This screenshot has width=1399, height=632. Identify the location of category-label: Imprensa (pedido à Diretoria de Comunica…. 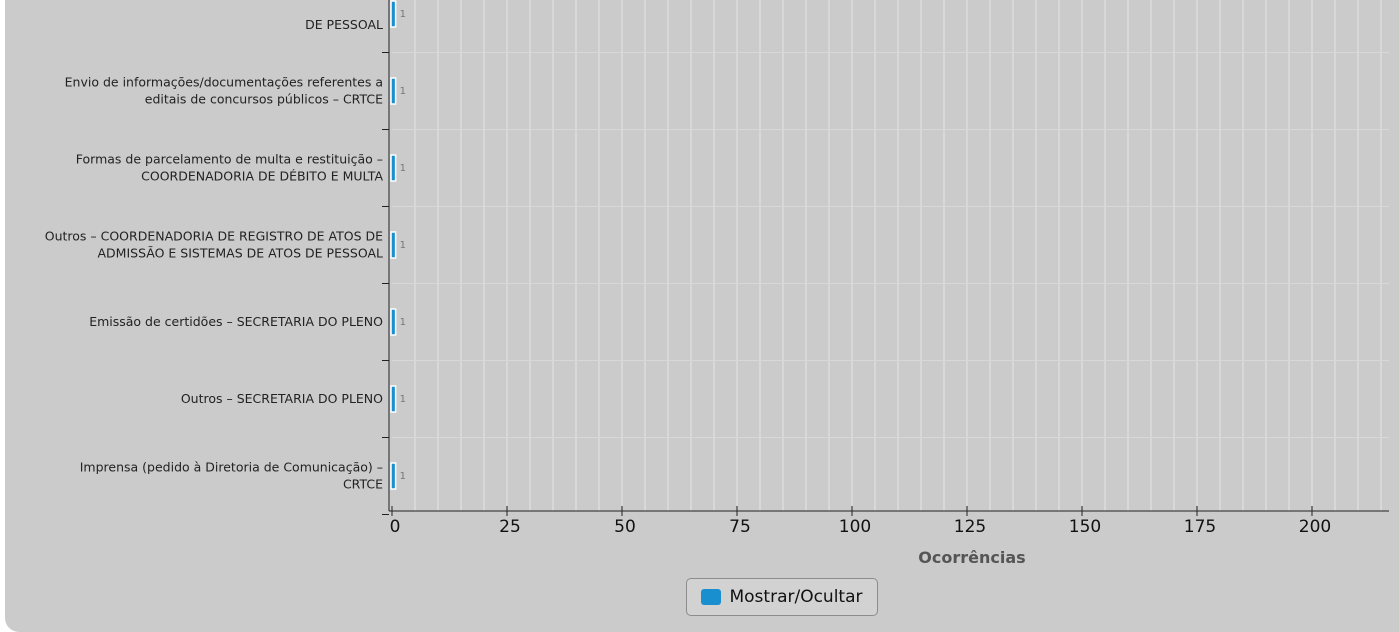
(231, 476).